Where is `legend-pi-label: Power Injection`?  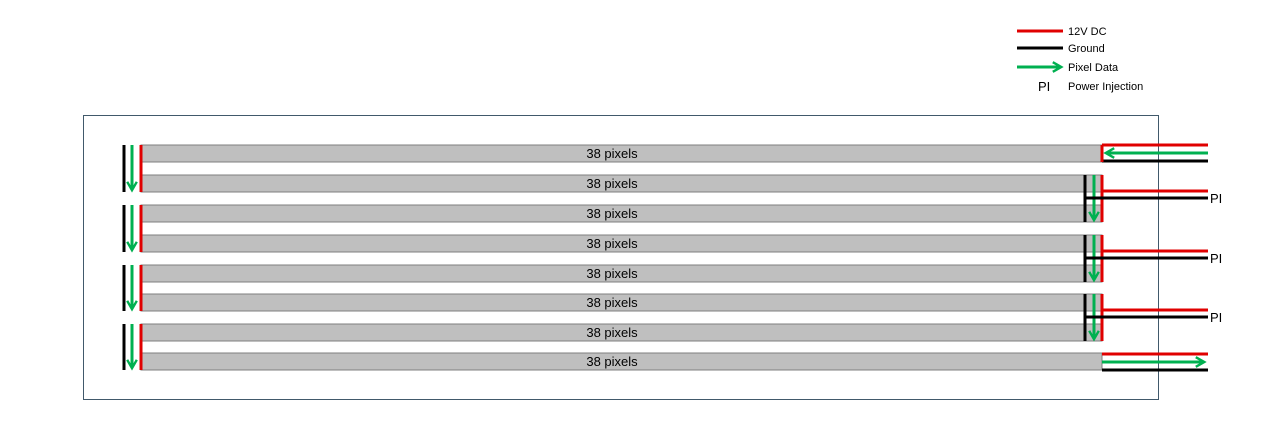 legend-pi-label: Power Injection is located at coordinates (1105, 87).